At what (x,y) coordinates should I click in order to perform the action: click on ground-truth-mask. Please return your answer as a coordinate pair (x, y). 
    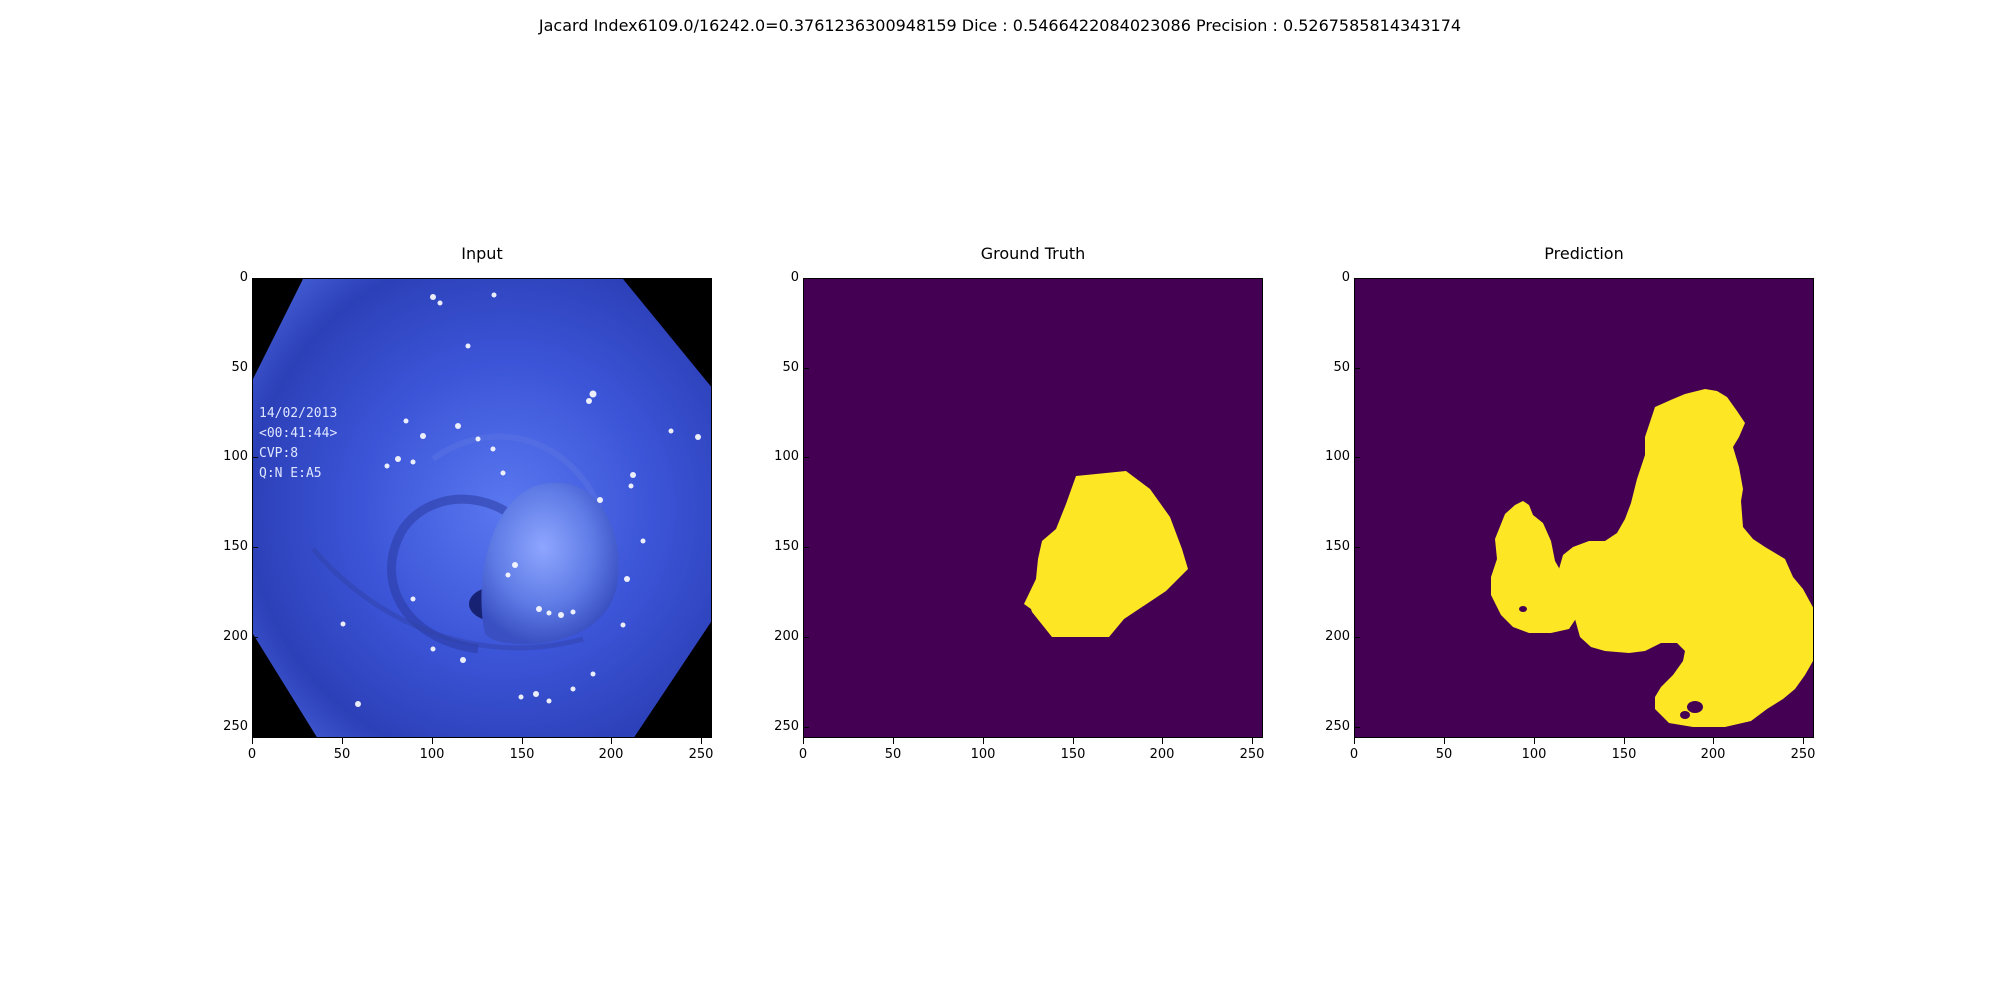
    Looking at the image, I should click on (1033, 508).